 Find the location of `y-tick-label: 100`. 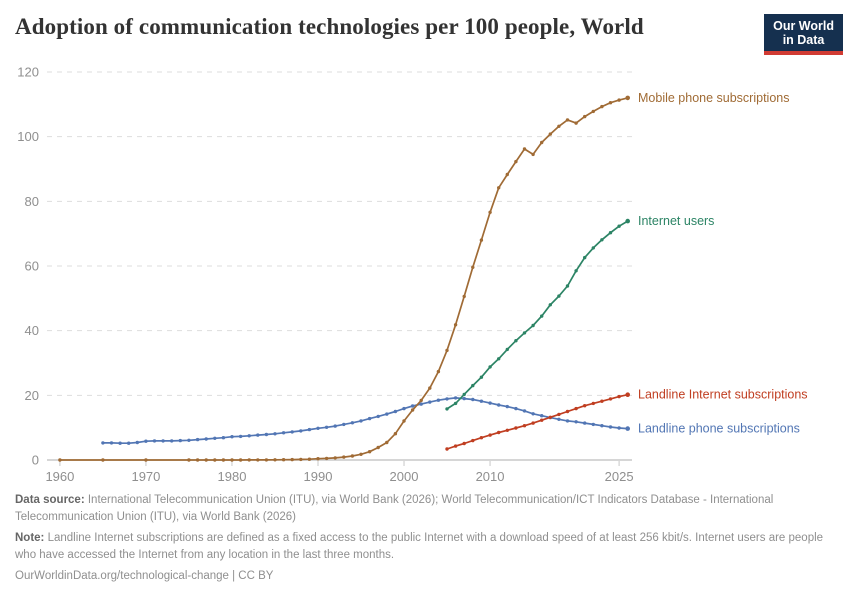

y-tick-label: 100 is located at coordinates (28, 136).